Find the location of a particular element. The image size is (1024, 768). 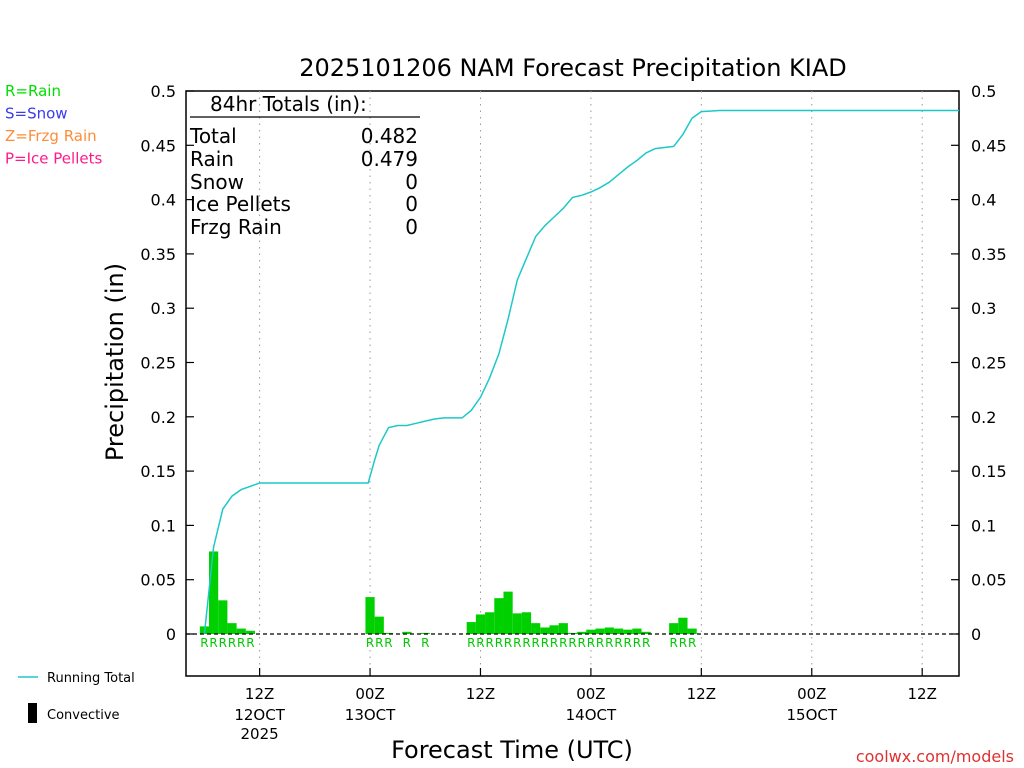

totals-value: 0.482 is located at coordinates (389, 136).